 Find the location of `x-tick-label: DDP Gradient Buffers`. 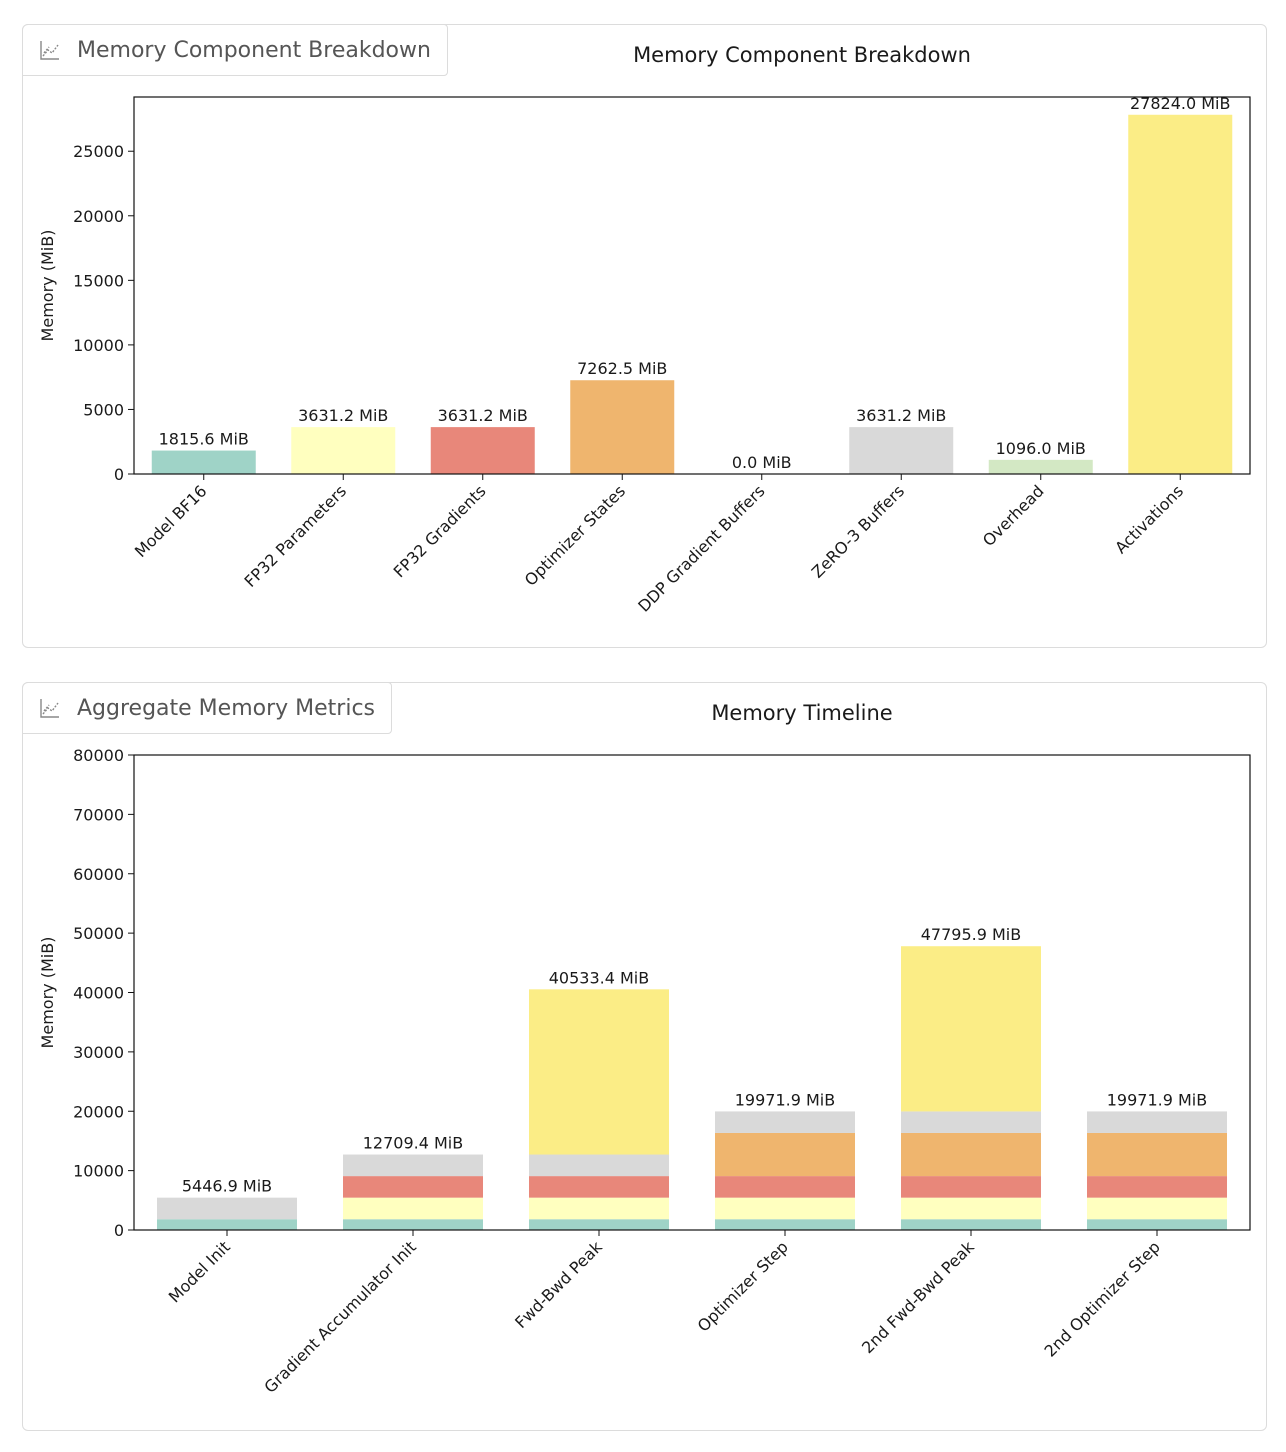

x-tick-label: DDP Gradient Buffers is located at coordinates (701, 548).